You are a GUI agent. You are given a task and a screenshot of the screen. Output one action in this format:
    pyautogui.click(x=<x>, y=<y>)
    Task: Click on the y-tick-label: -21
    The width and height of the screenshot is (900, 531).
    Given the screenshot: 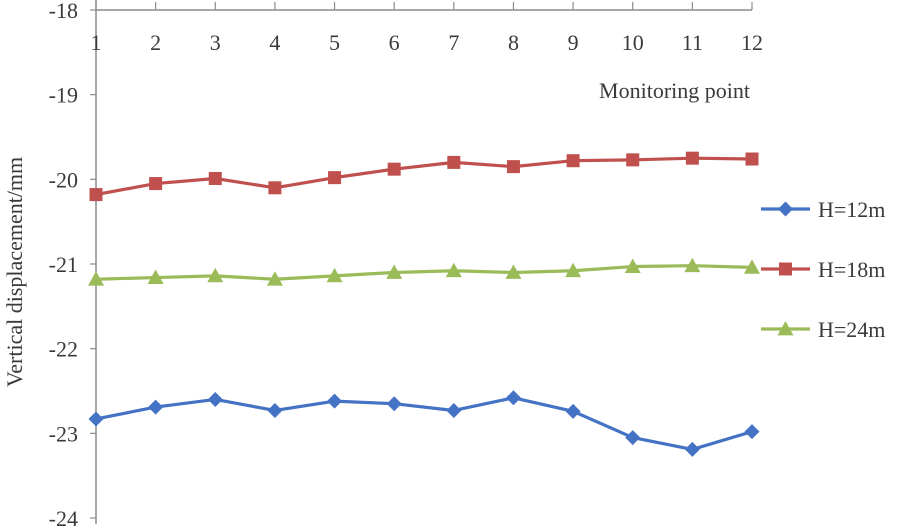 What is the action you would take?
    pyautogui.click(x=63, y=264)
    